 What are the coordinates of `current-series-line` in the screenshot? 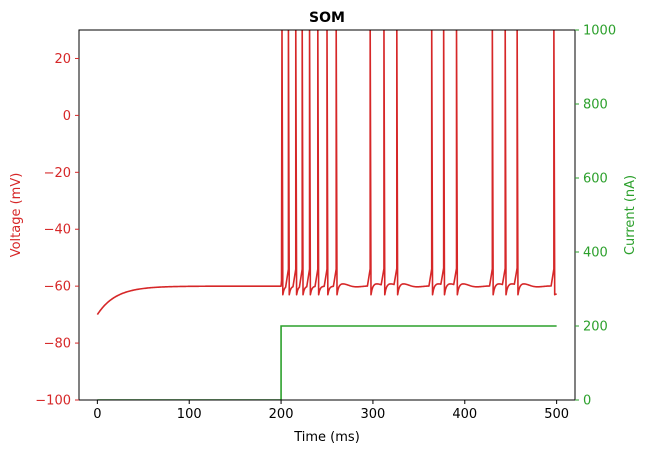 It's located at (327, 362).